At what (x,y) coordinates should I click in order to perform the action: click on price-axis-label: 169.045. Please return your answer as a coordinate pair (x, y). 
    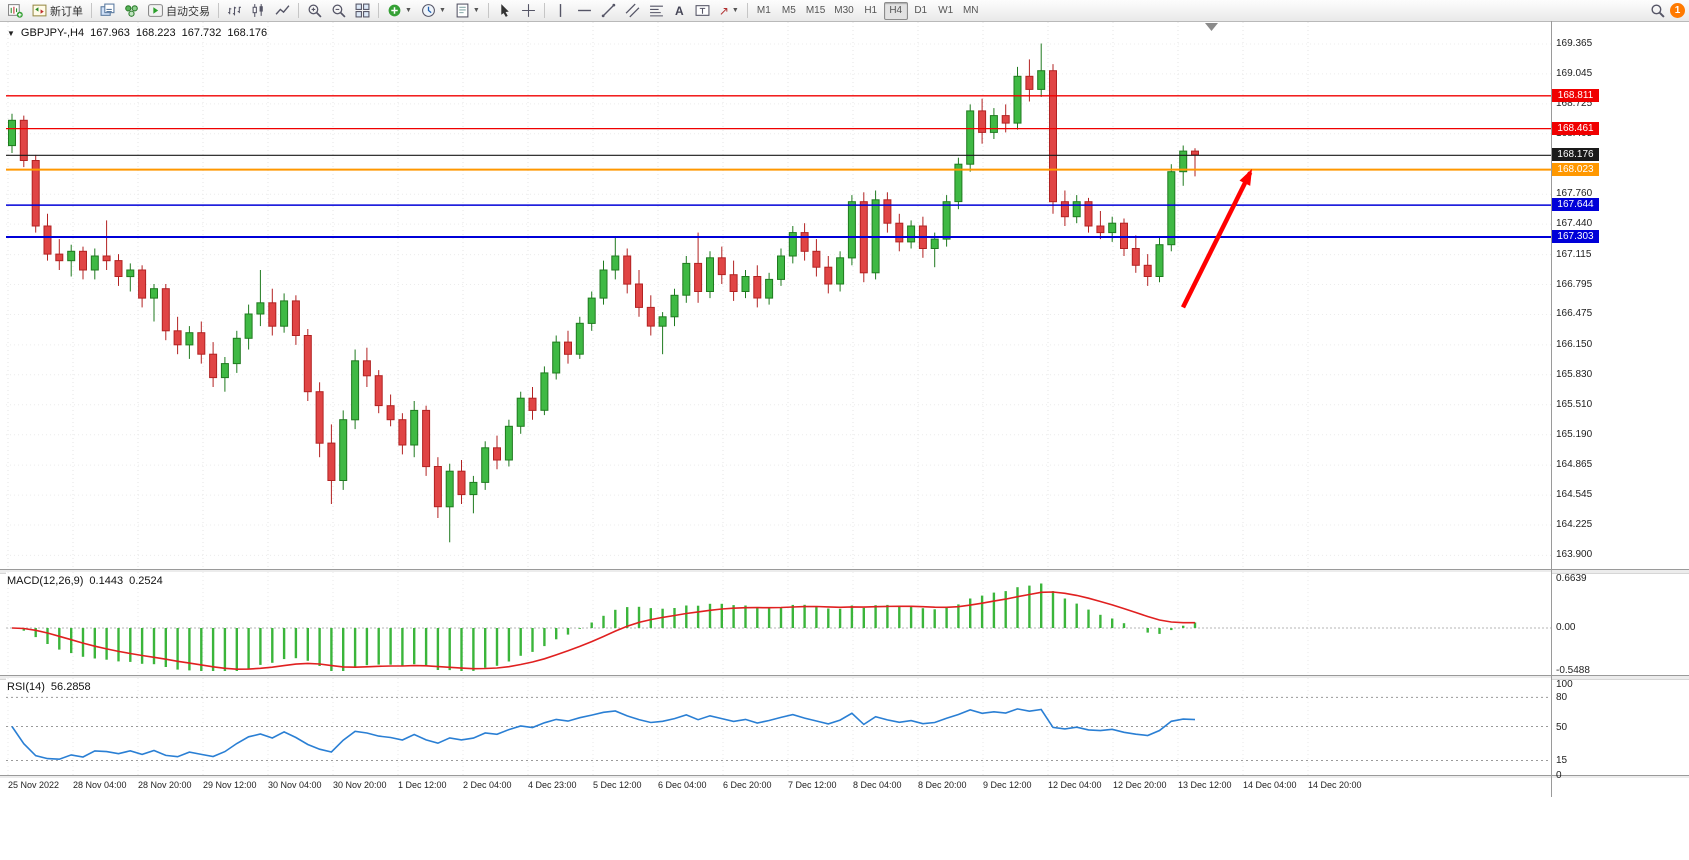
    Looking at the image, I should click on (1574, 73).